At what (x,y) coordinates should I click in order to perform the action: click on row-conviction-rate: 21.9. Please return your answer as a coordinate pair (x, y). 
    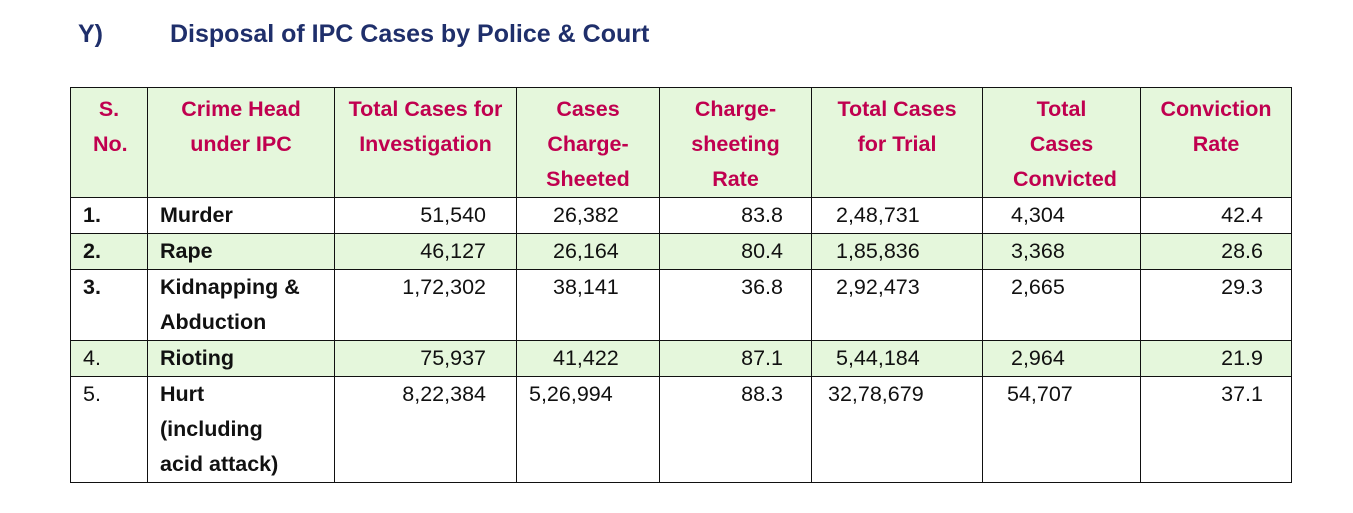
    Looking at the image, I should click on (1216, 358).